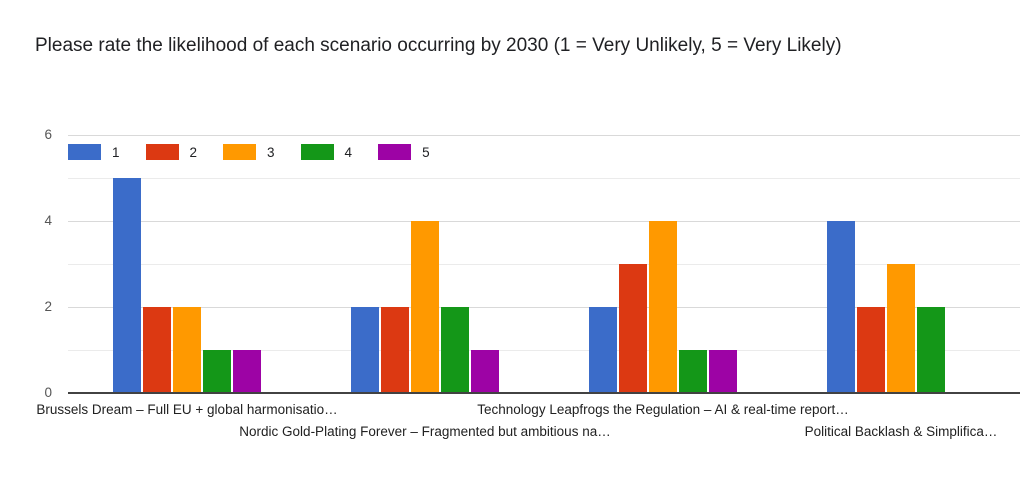  I want to click on y-axis: 0 2 4 6, so click(30, 263).